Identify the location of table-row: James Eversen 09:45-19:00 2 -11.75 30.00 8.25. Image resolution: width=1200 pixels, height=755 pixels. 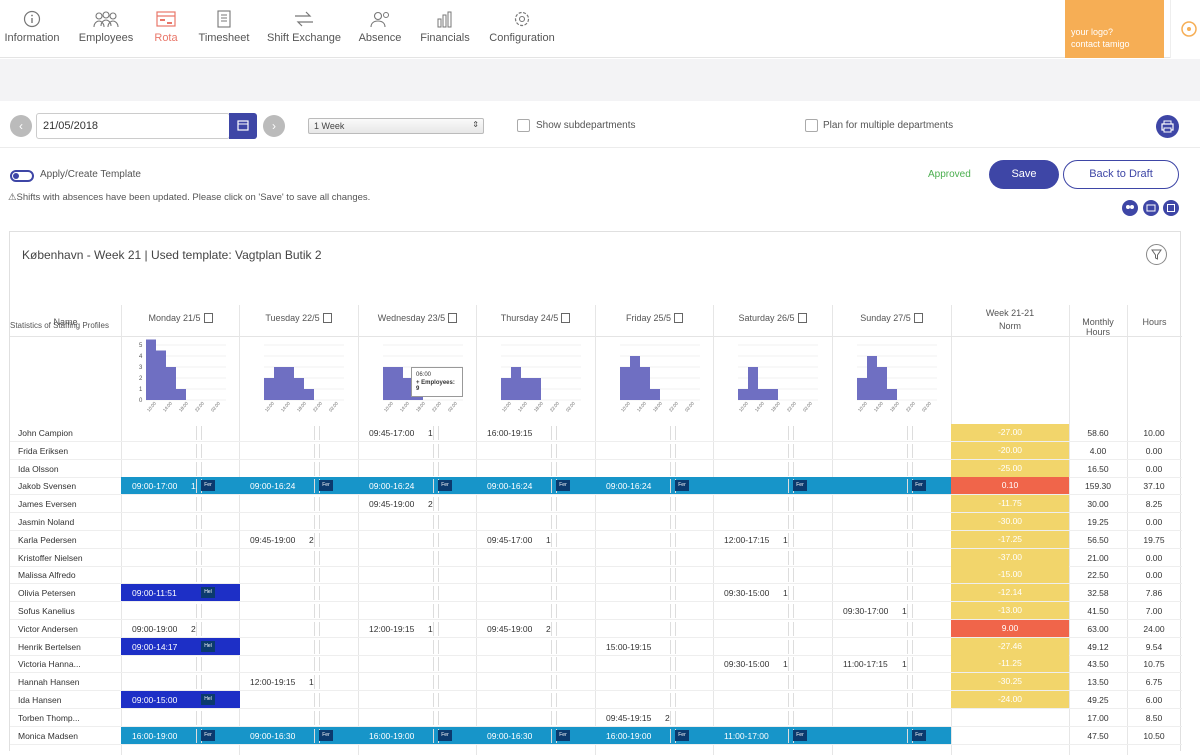
(596, 504).